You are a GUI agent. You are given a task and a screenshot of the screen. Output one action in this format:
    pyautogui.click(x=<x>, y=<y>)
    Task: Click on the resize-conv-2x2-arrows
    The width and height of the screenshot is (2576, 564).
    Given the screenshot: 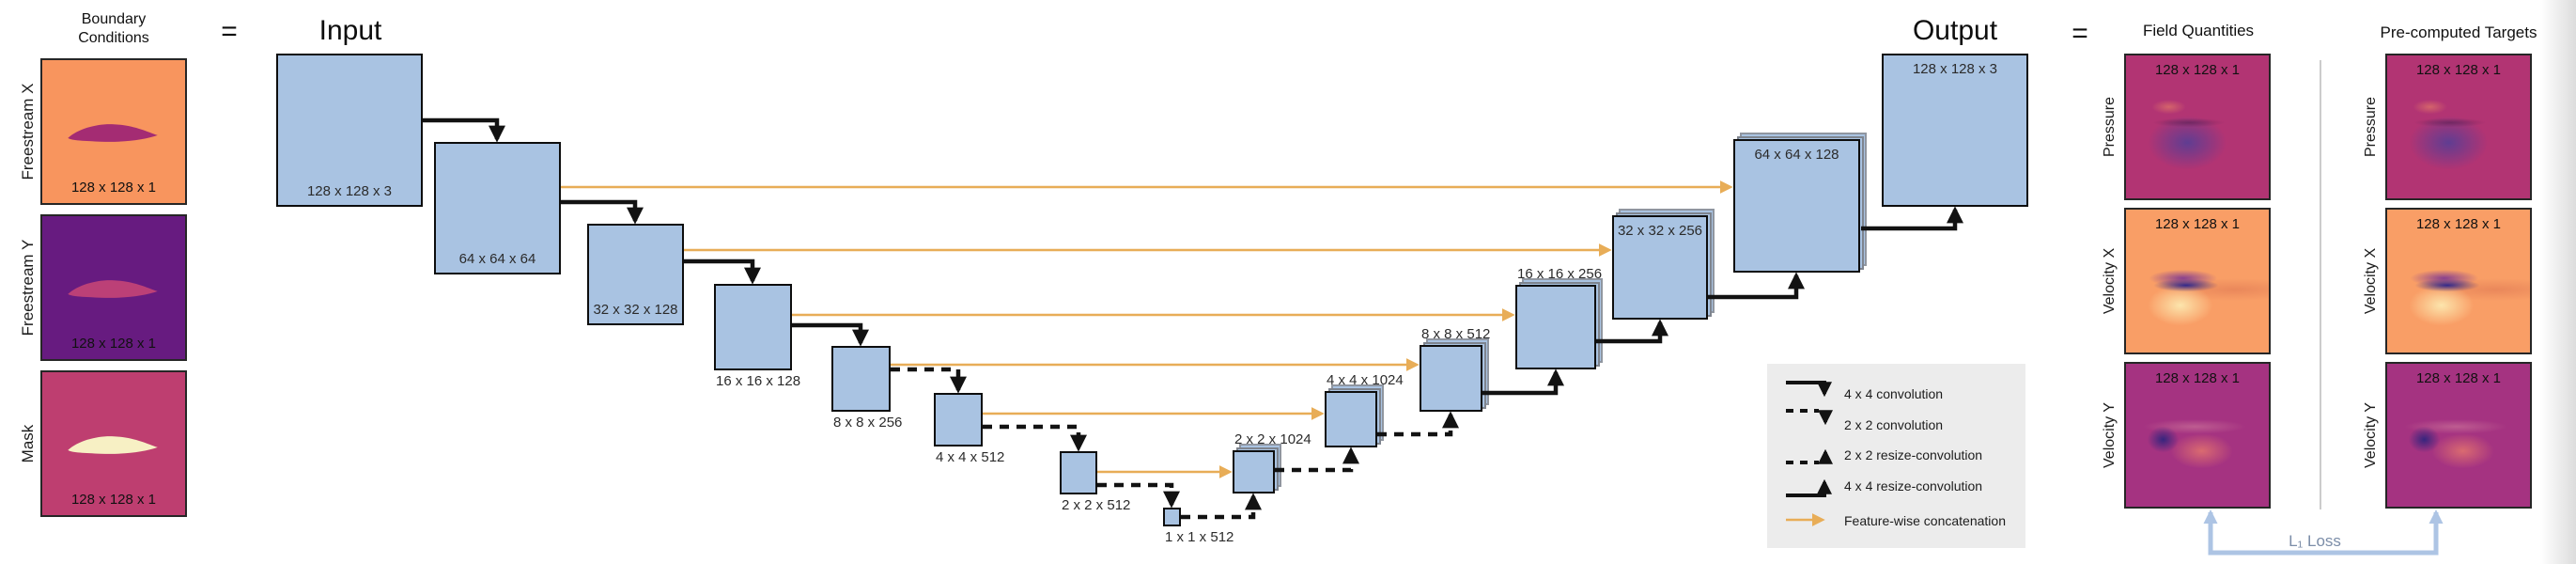 What is the action you would take?
    pyautogui.click(x=1320, y=465)
    